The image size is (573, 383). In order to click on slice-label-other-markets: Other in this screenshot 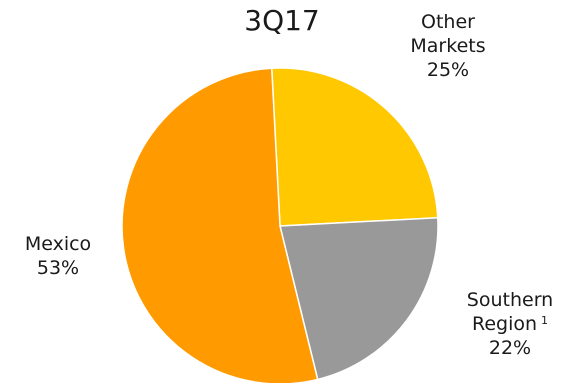, I will do `click(448, 22)`.